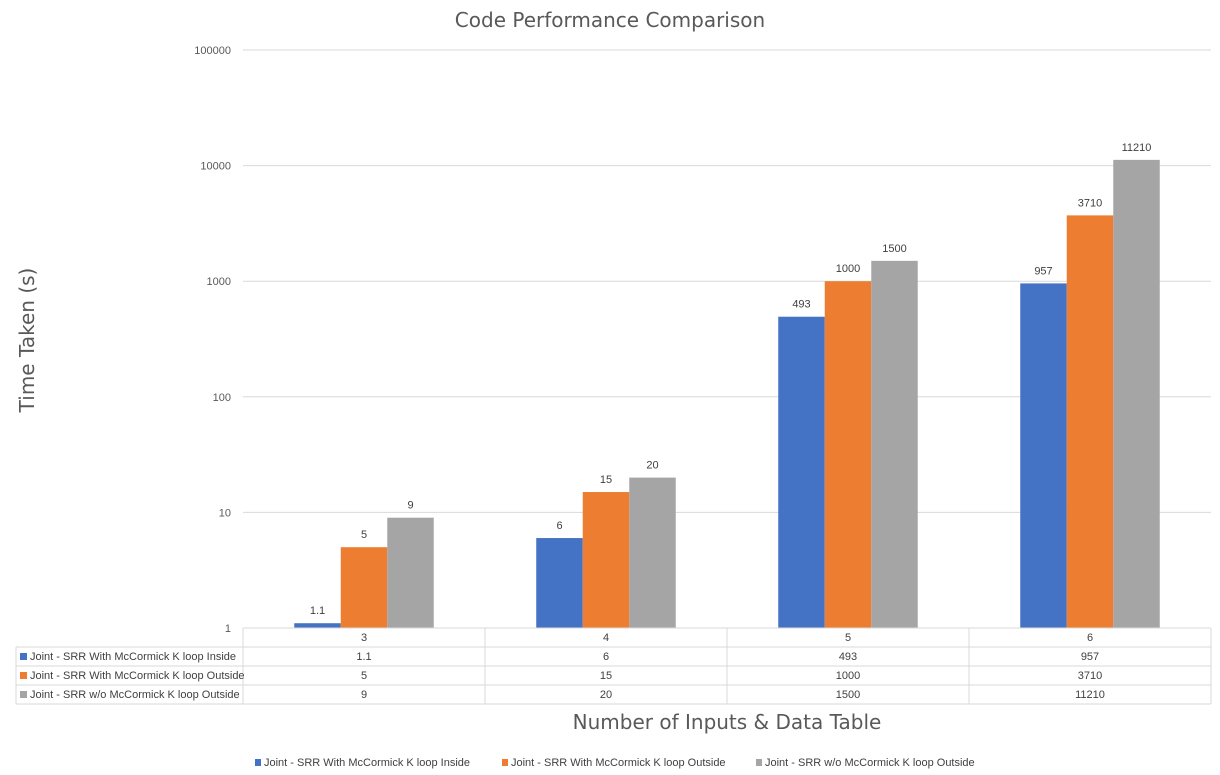  Describe the element at coordinates (212, 51) in the screenshot. I see `y-tick-label: 100000` at that location.